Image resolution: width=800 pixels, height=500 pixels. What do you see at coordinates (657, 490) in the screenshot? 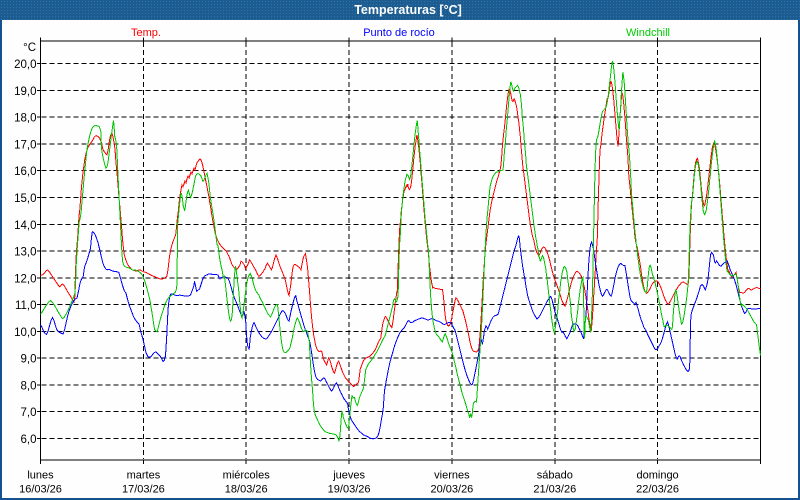
I see `svg-text: 22/03/26` at bounding box center [657, 490].